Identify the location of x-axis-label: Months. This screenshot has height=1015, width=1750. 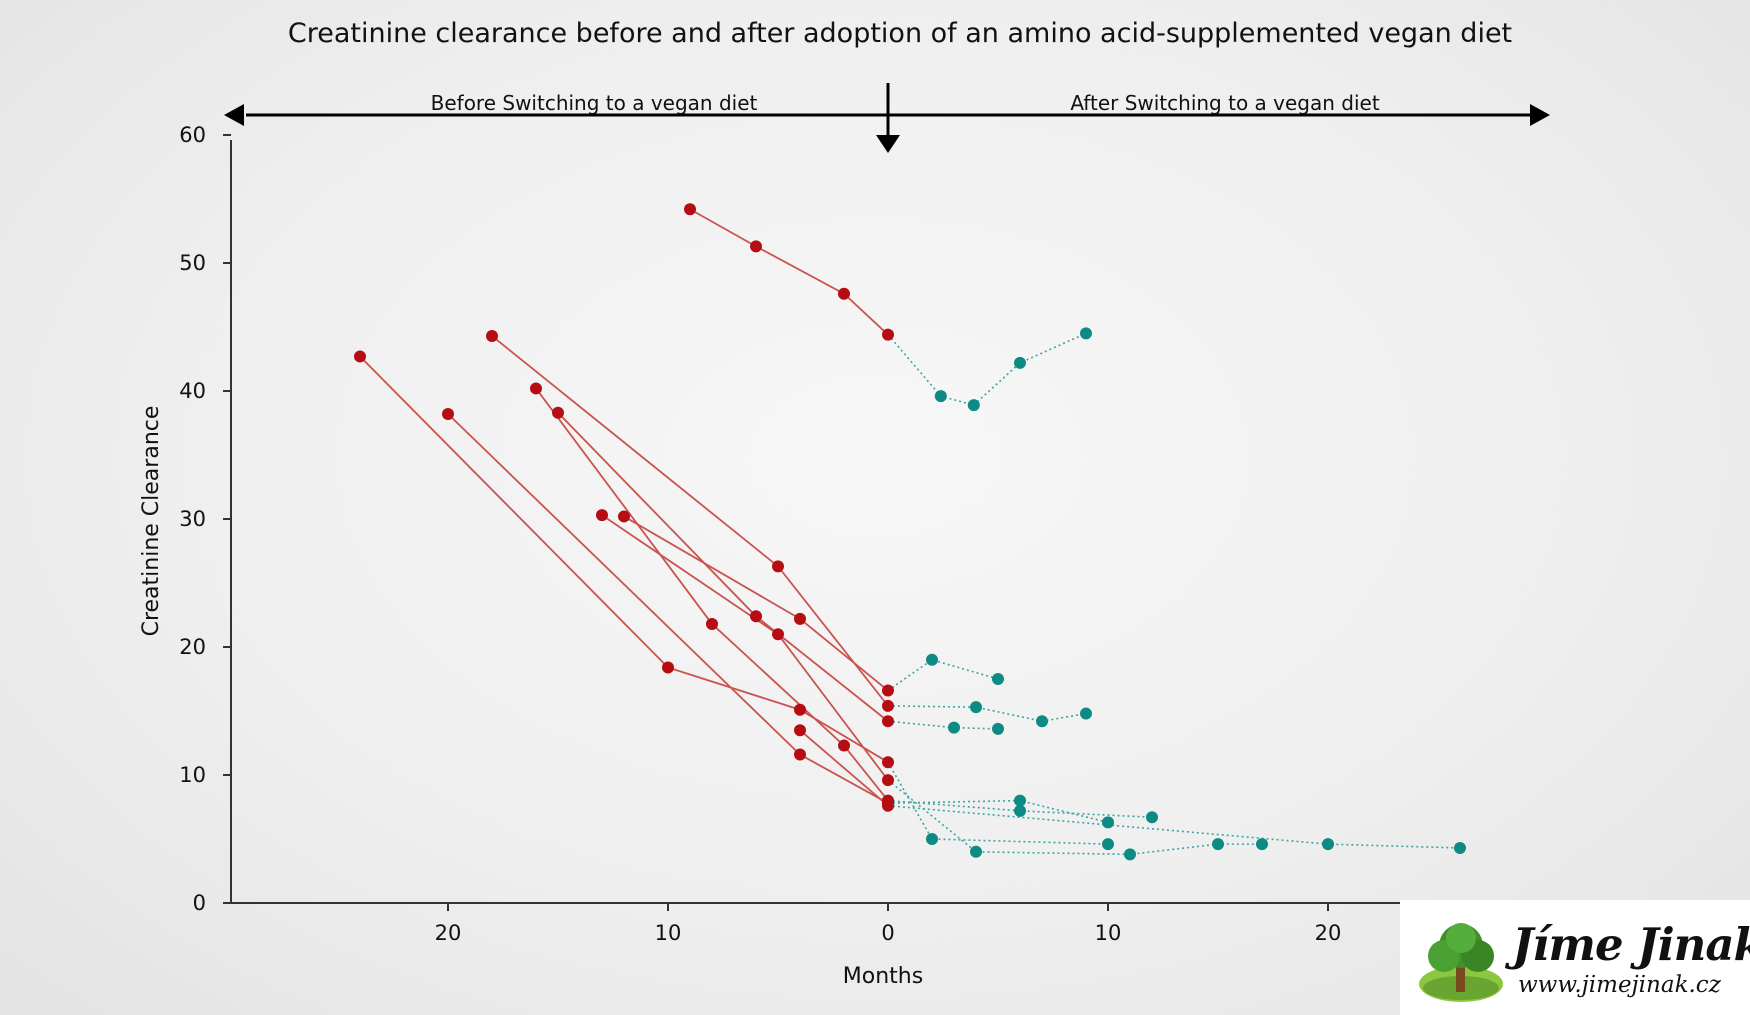
(883, 976).